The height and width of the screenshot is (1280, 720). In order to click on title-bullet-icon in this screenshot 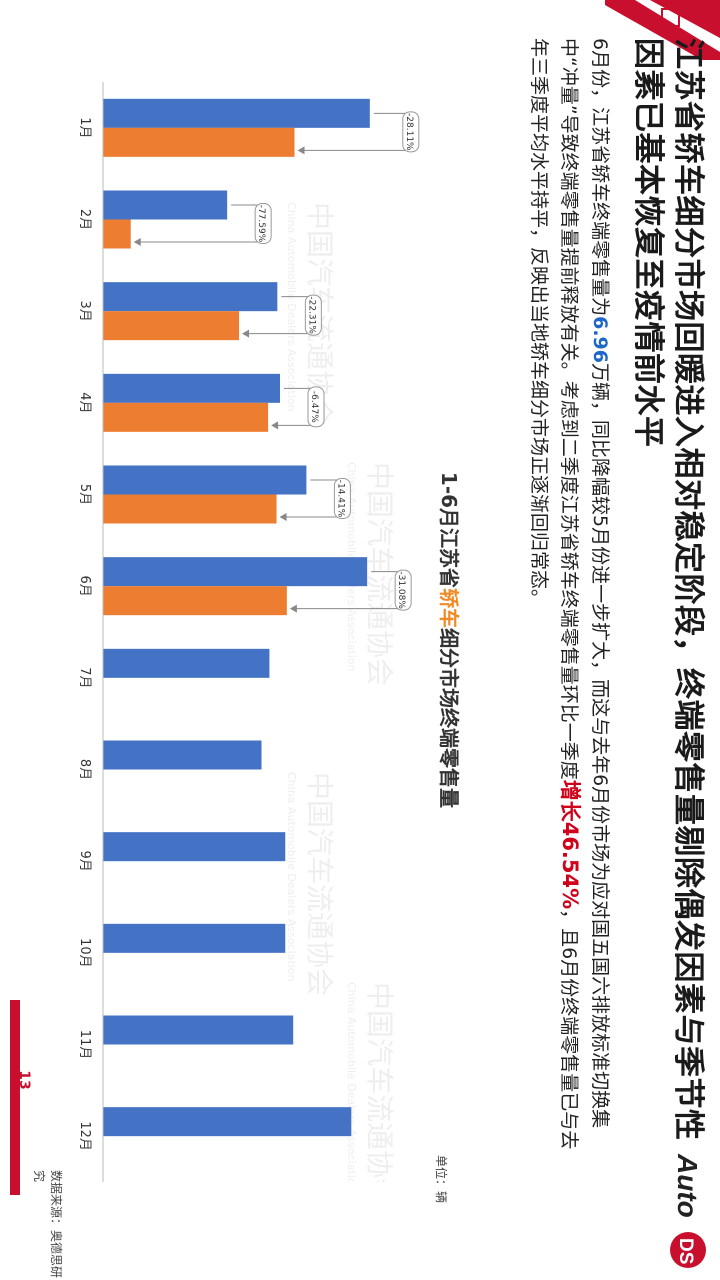, I will do `click(670, 17)`.